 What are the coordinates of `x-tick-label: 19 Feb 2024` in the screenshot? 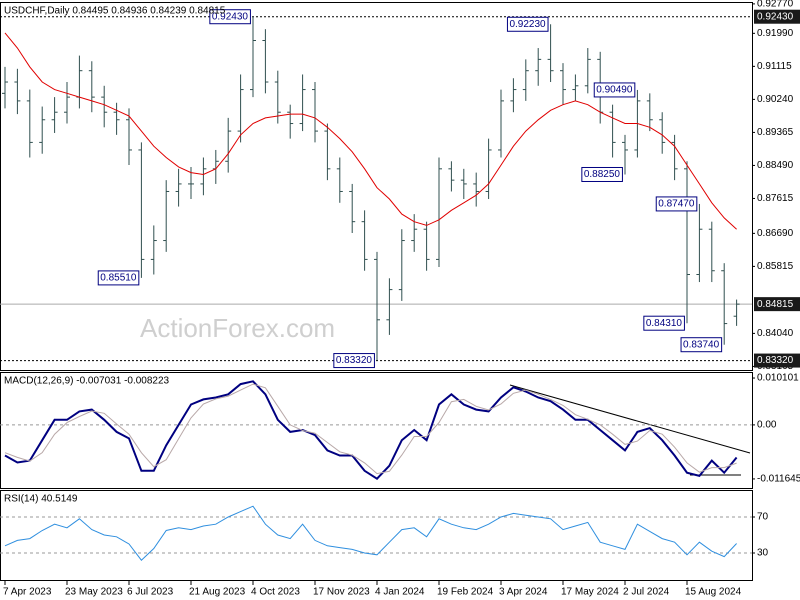 It's located at (465, 592).